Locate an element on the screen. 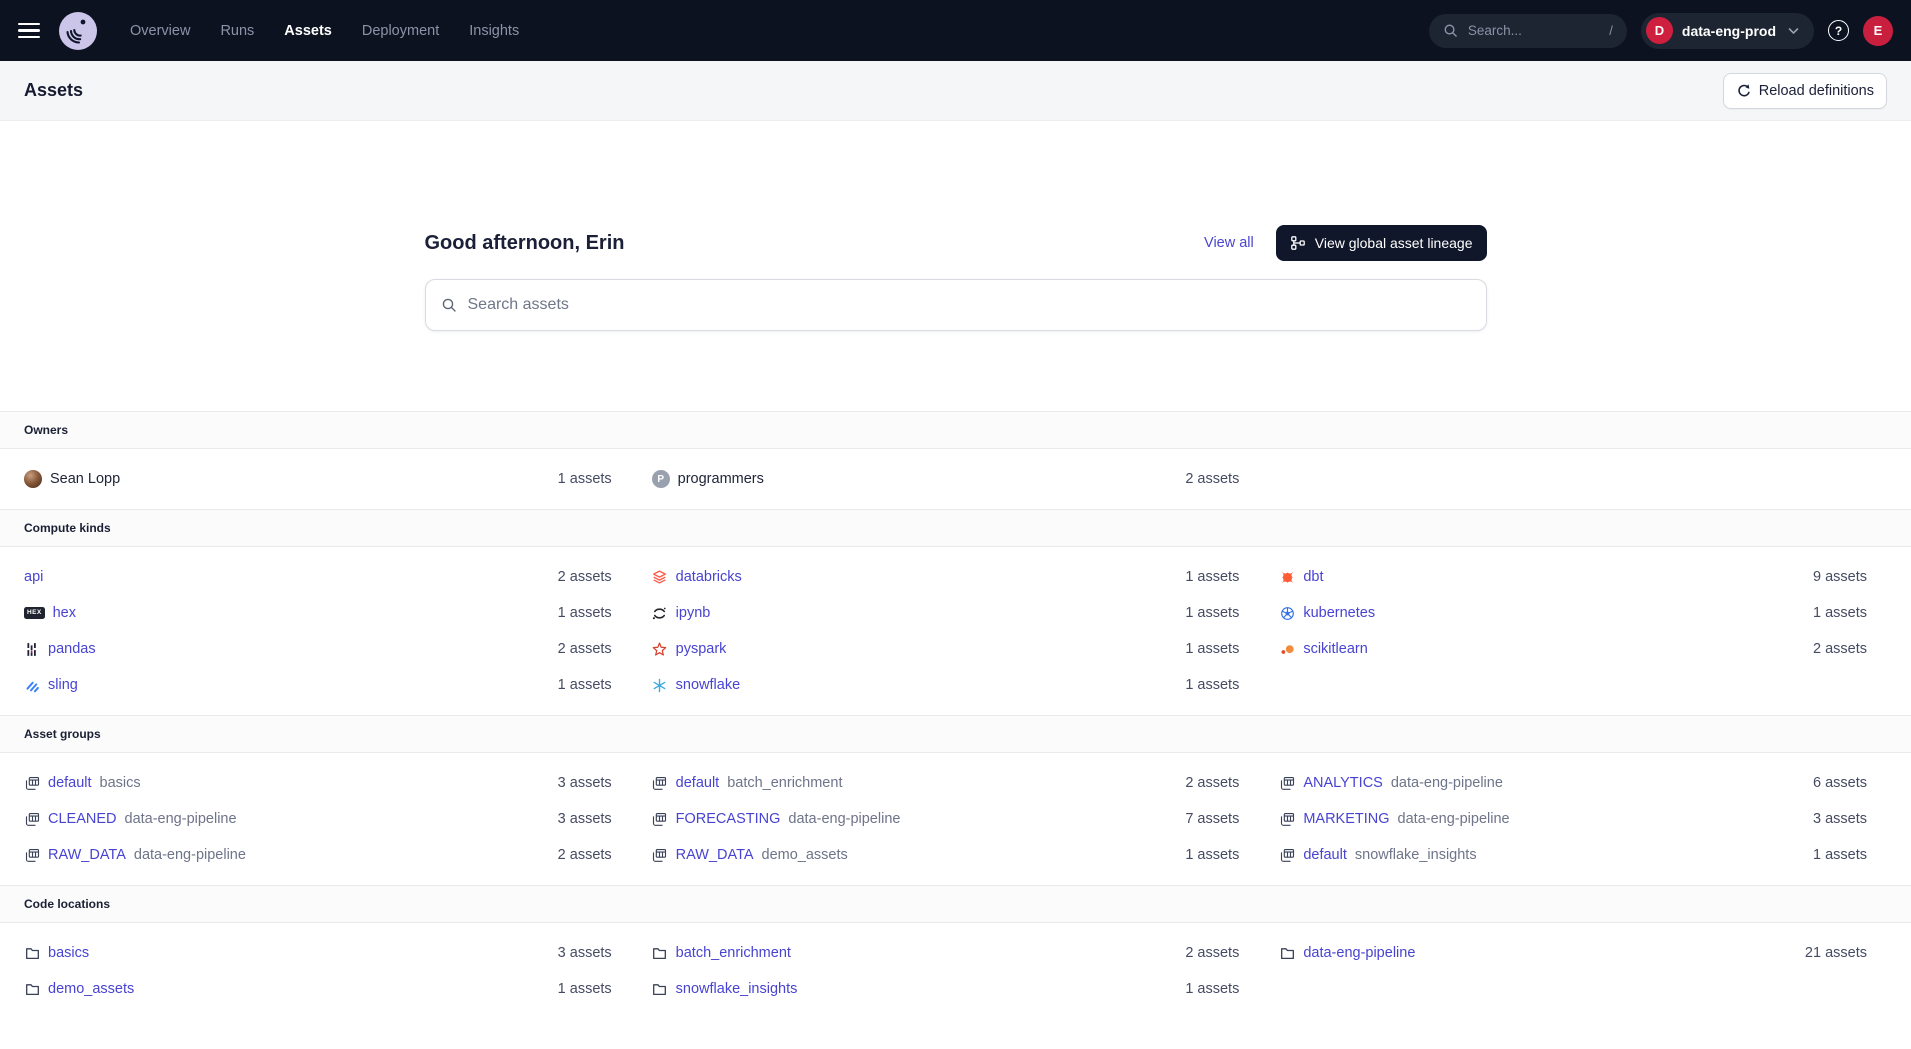 The width and height of the screenshot is (1911, 1049). link-hex: HEX hex is located at coordinates (50, 613).